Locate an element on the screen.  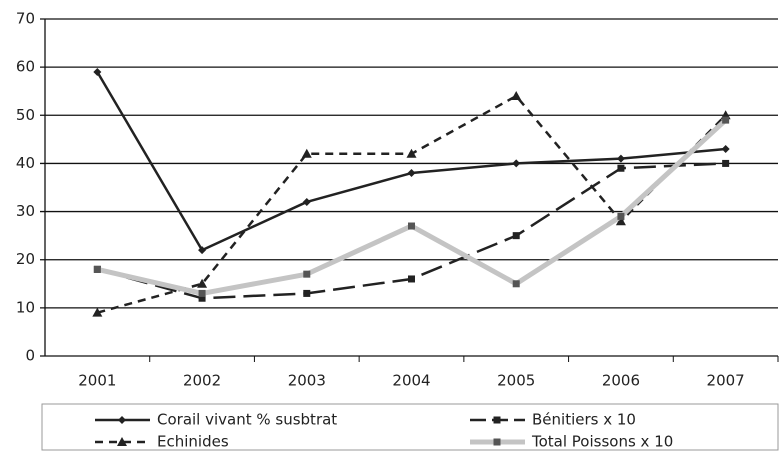
x-tick-label: 2006 is located at coordinates (621, 381).